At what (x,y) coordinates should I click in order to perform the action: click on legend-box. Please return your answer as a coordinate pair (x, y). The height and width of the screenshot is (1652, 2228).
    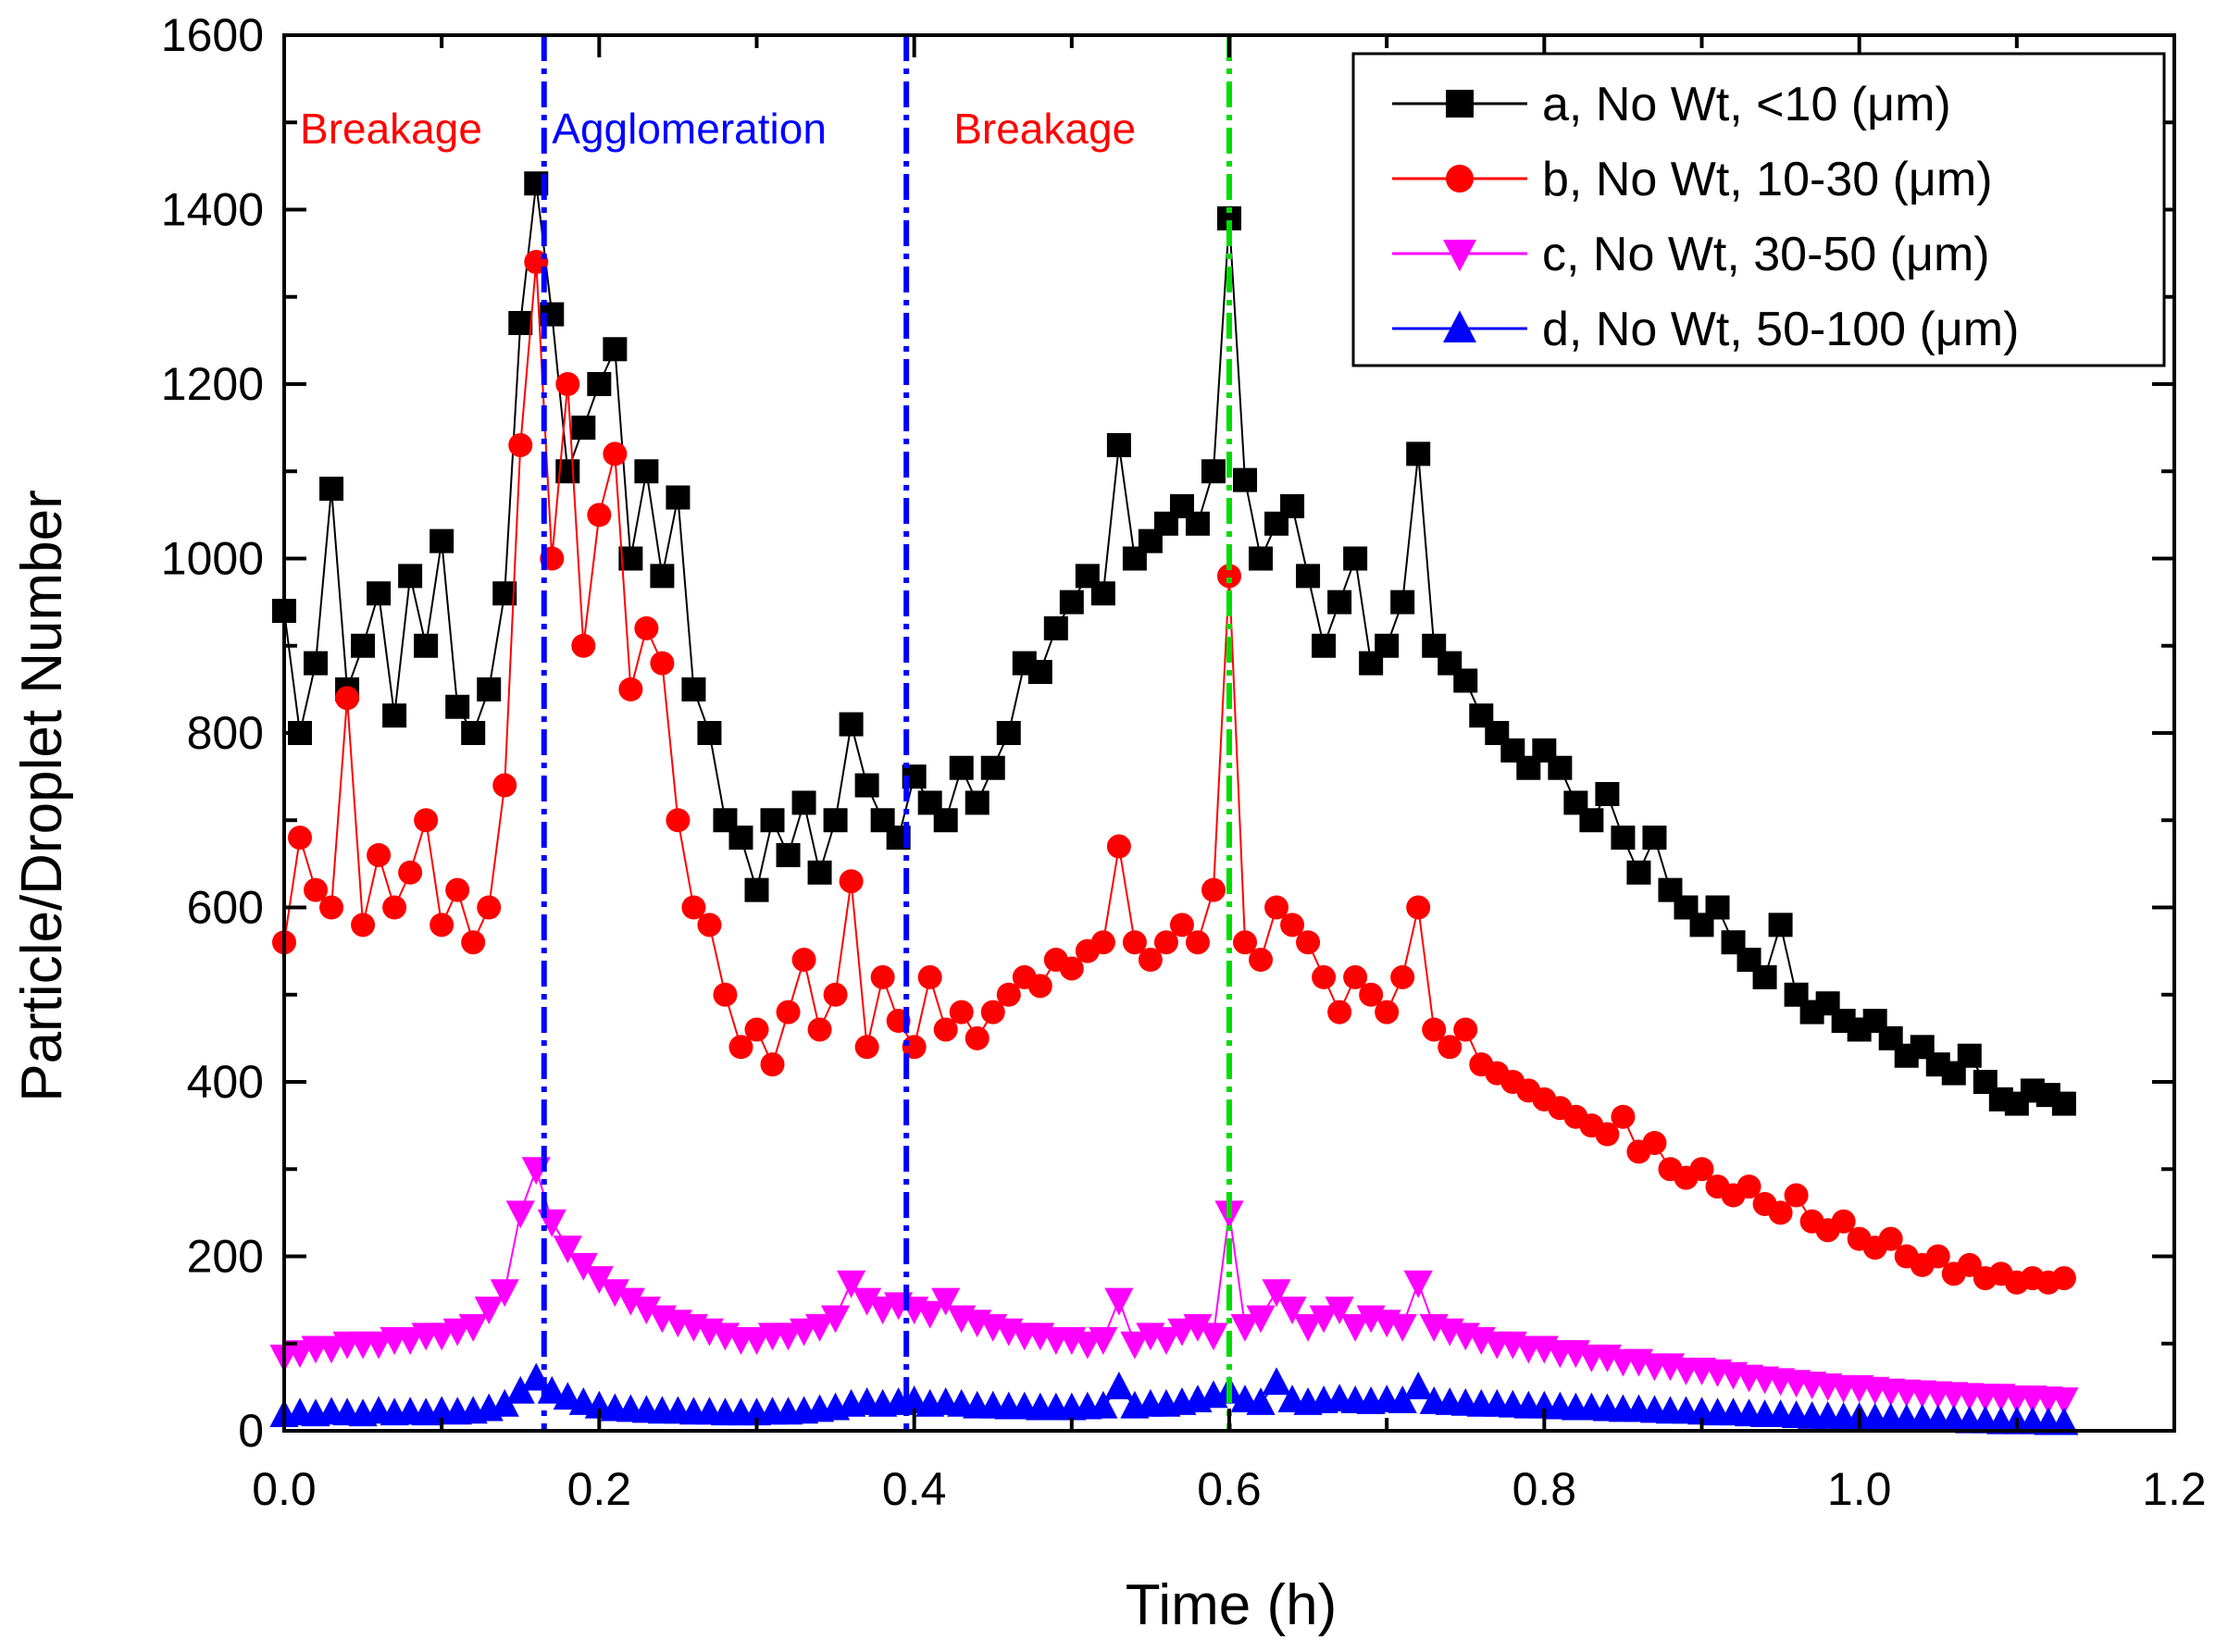
    Looking at the image, I should click on (1758, 209).